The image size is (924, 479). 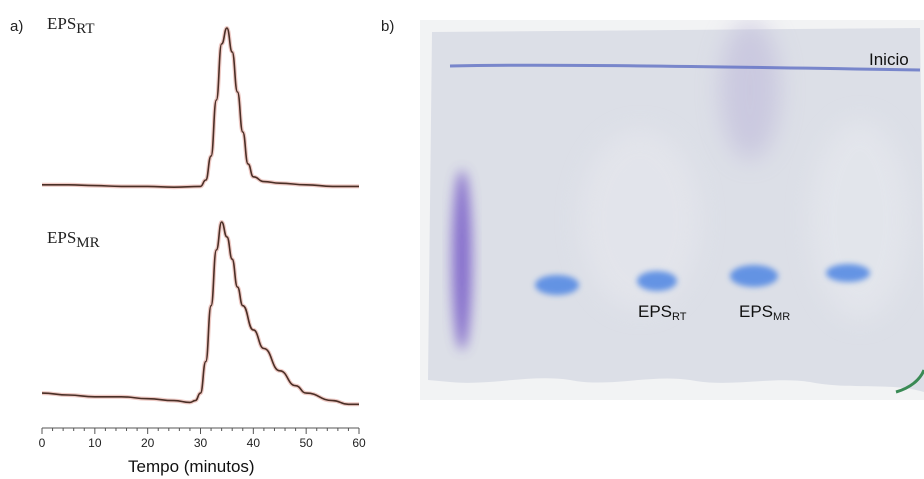 I want to click on gel-lane-label-mr: EPSMR, so click(x=765, y=312).